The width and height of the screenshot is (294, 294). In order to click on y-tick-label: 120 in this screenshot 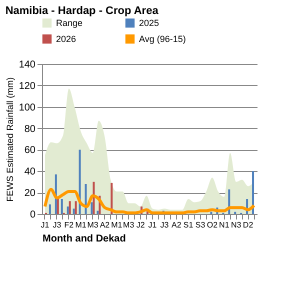, I will do `click(27, 86)`.